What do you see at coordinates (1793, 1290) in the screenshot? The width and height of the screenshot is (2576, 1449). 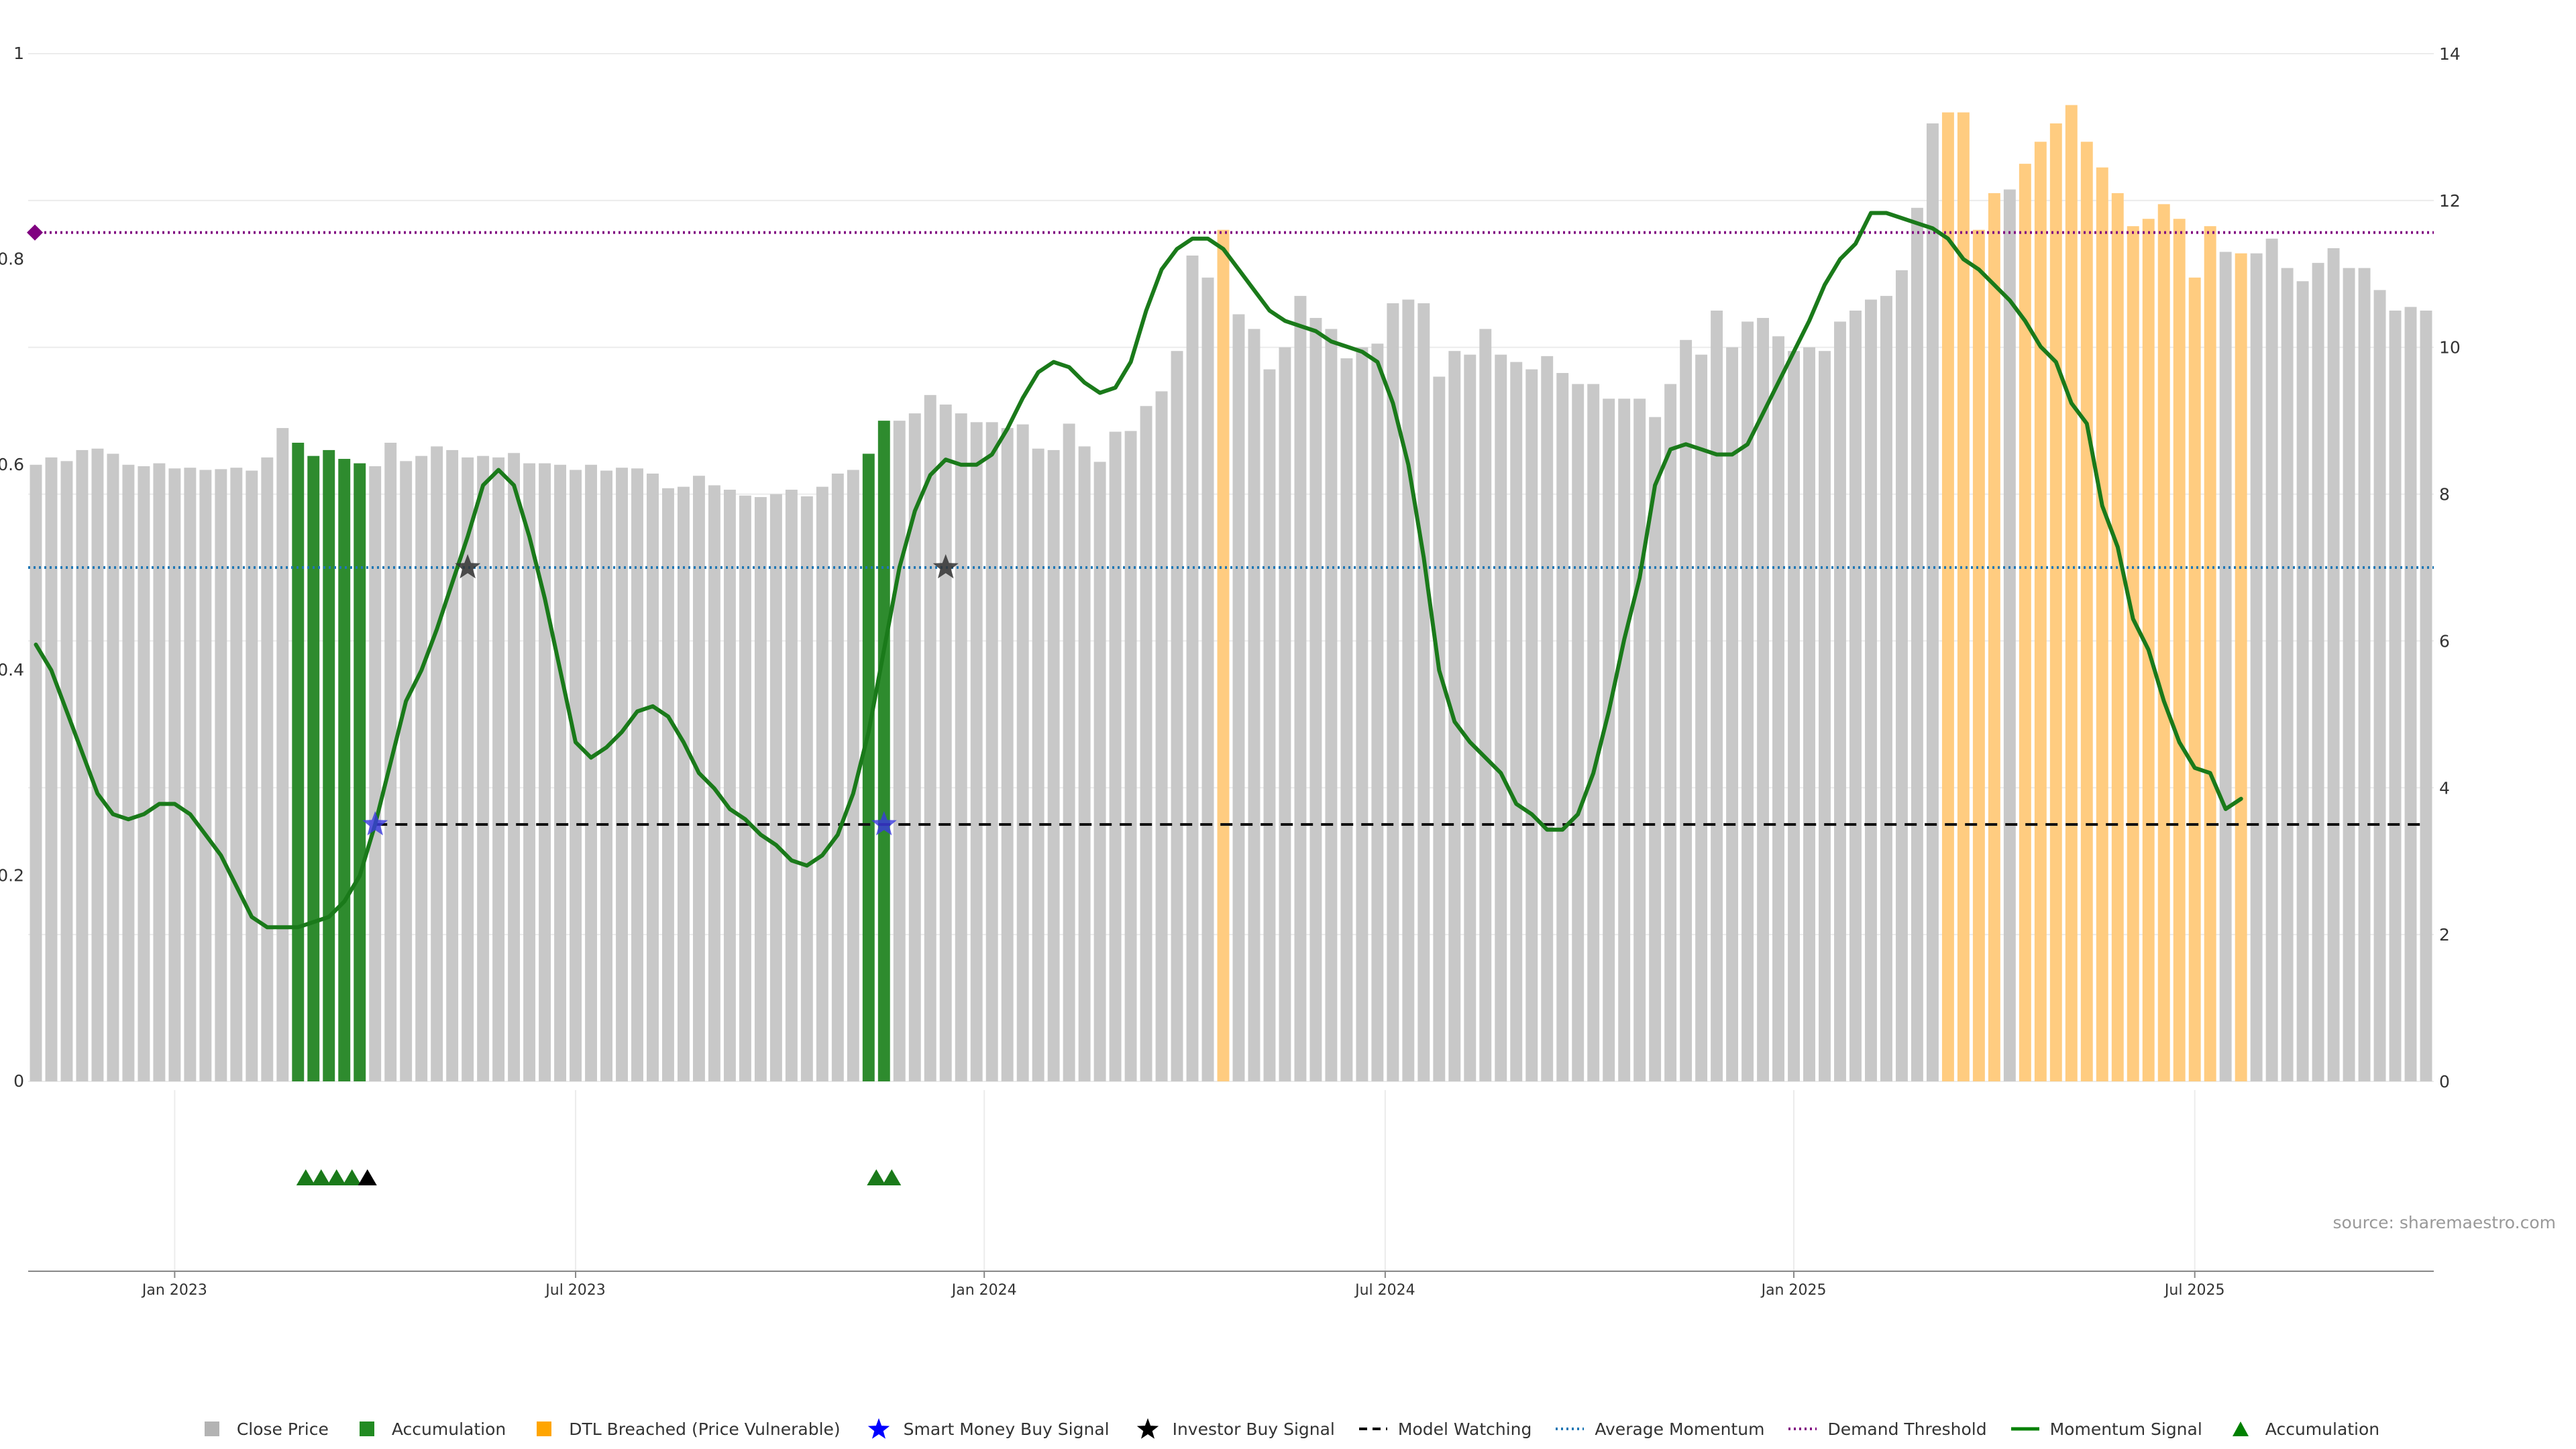 I see `x-tick-label: Jan 2025` at bounding box center [1793, 1290].